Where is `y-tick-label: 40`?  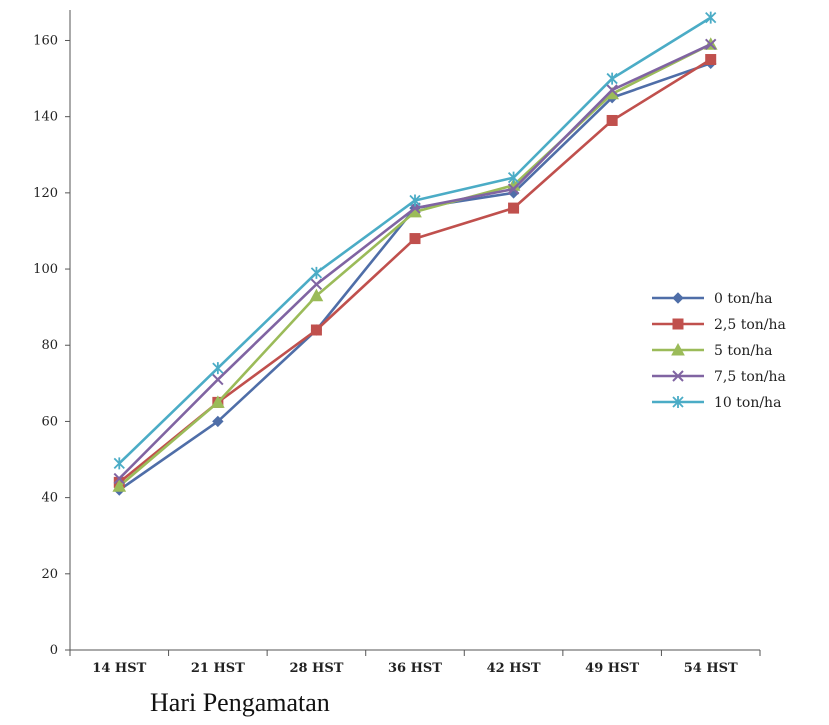
y-tick-label: 40 is located at coordinates (49, 498).